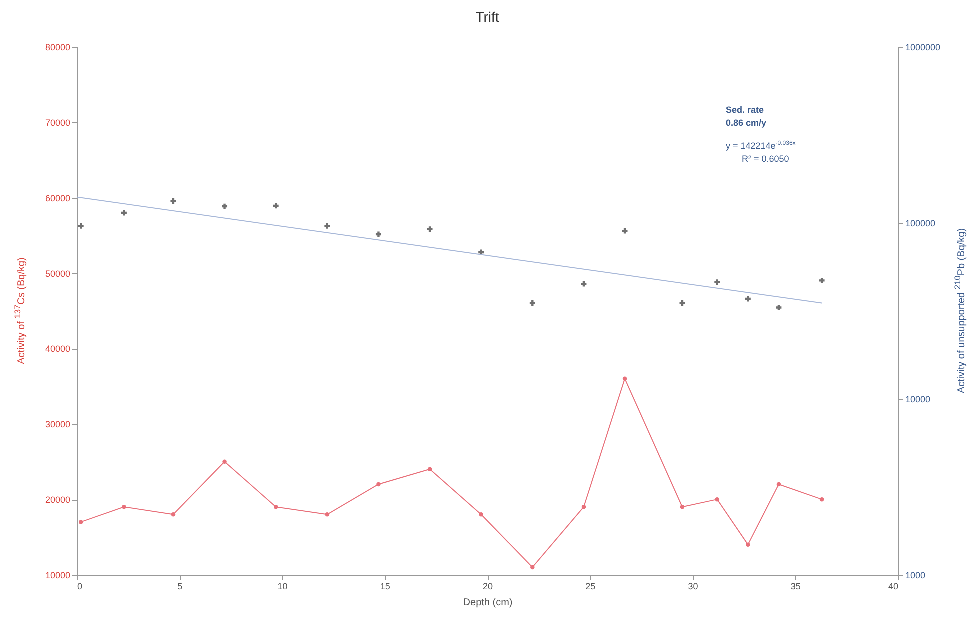  What do you see at coordinates (893, 587) in the screenshot?
I see `x-tick-label: 40` at bounding box center [893, 587].